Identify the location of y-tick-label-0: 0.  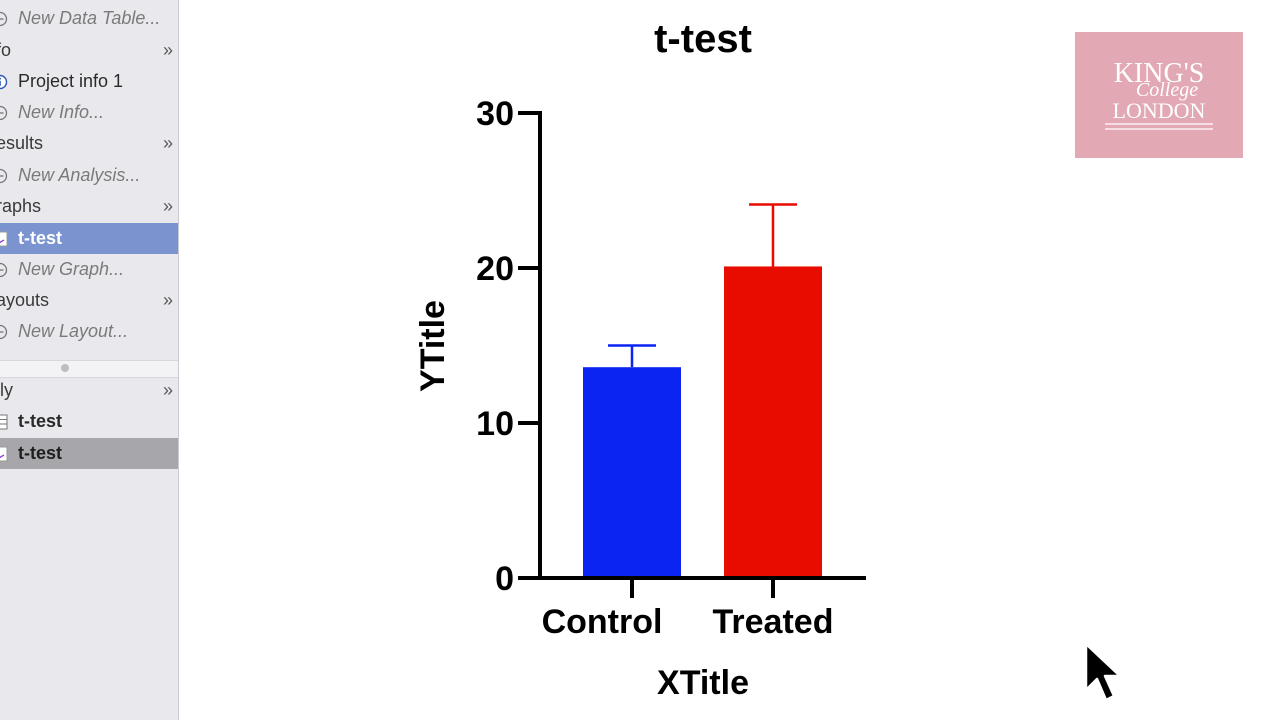
(504, 579).